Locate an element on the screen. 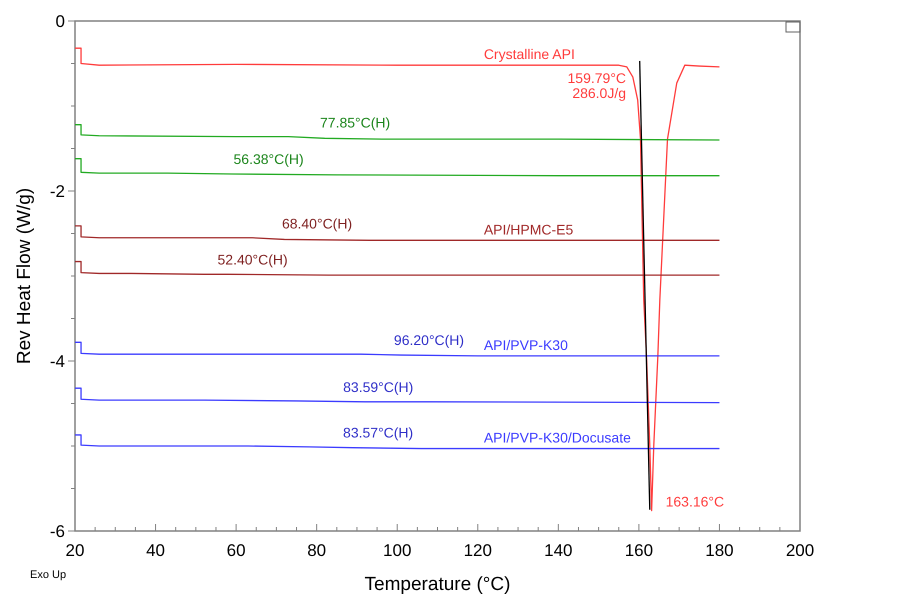 This screenshot has height=596, width=900. annotation: 96.20°C(H) is located at coordinates (429, 340).